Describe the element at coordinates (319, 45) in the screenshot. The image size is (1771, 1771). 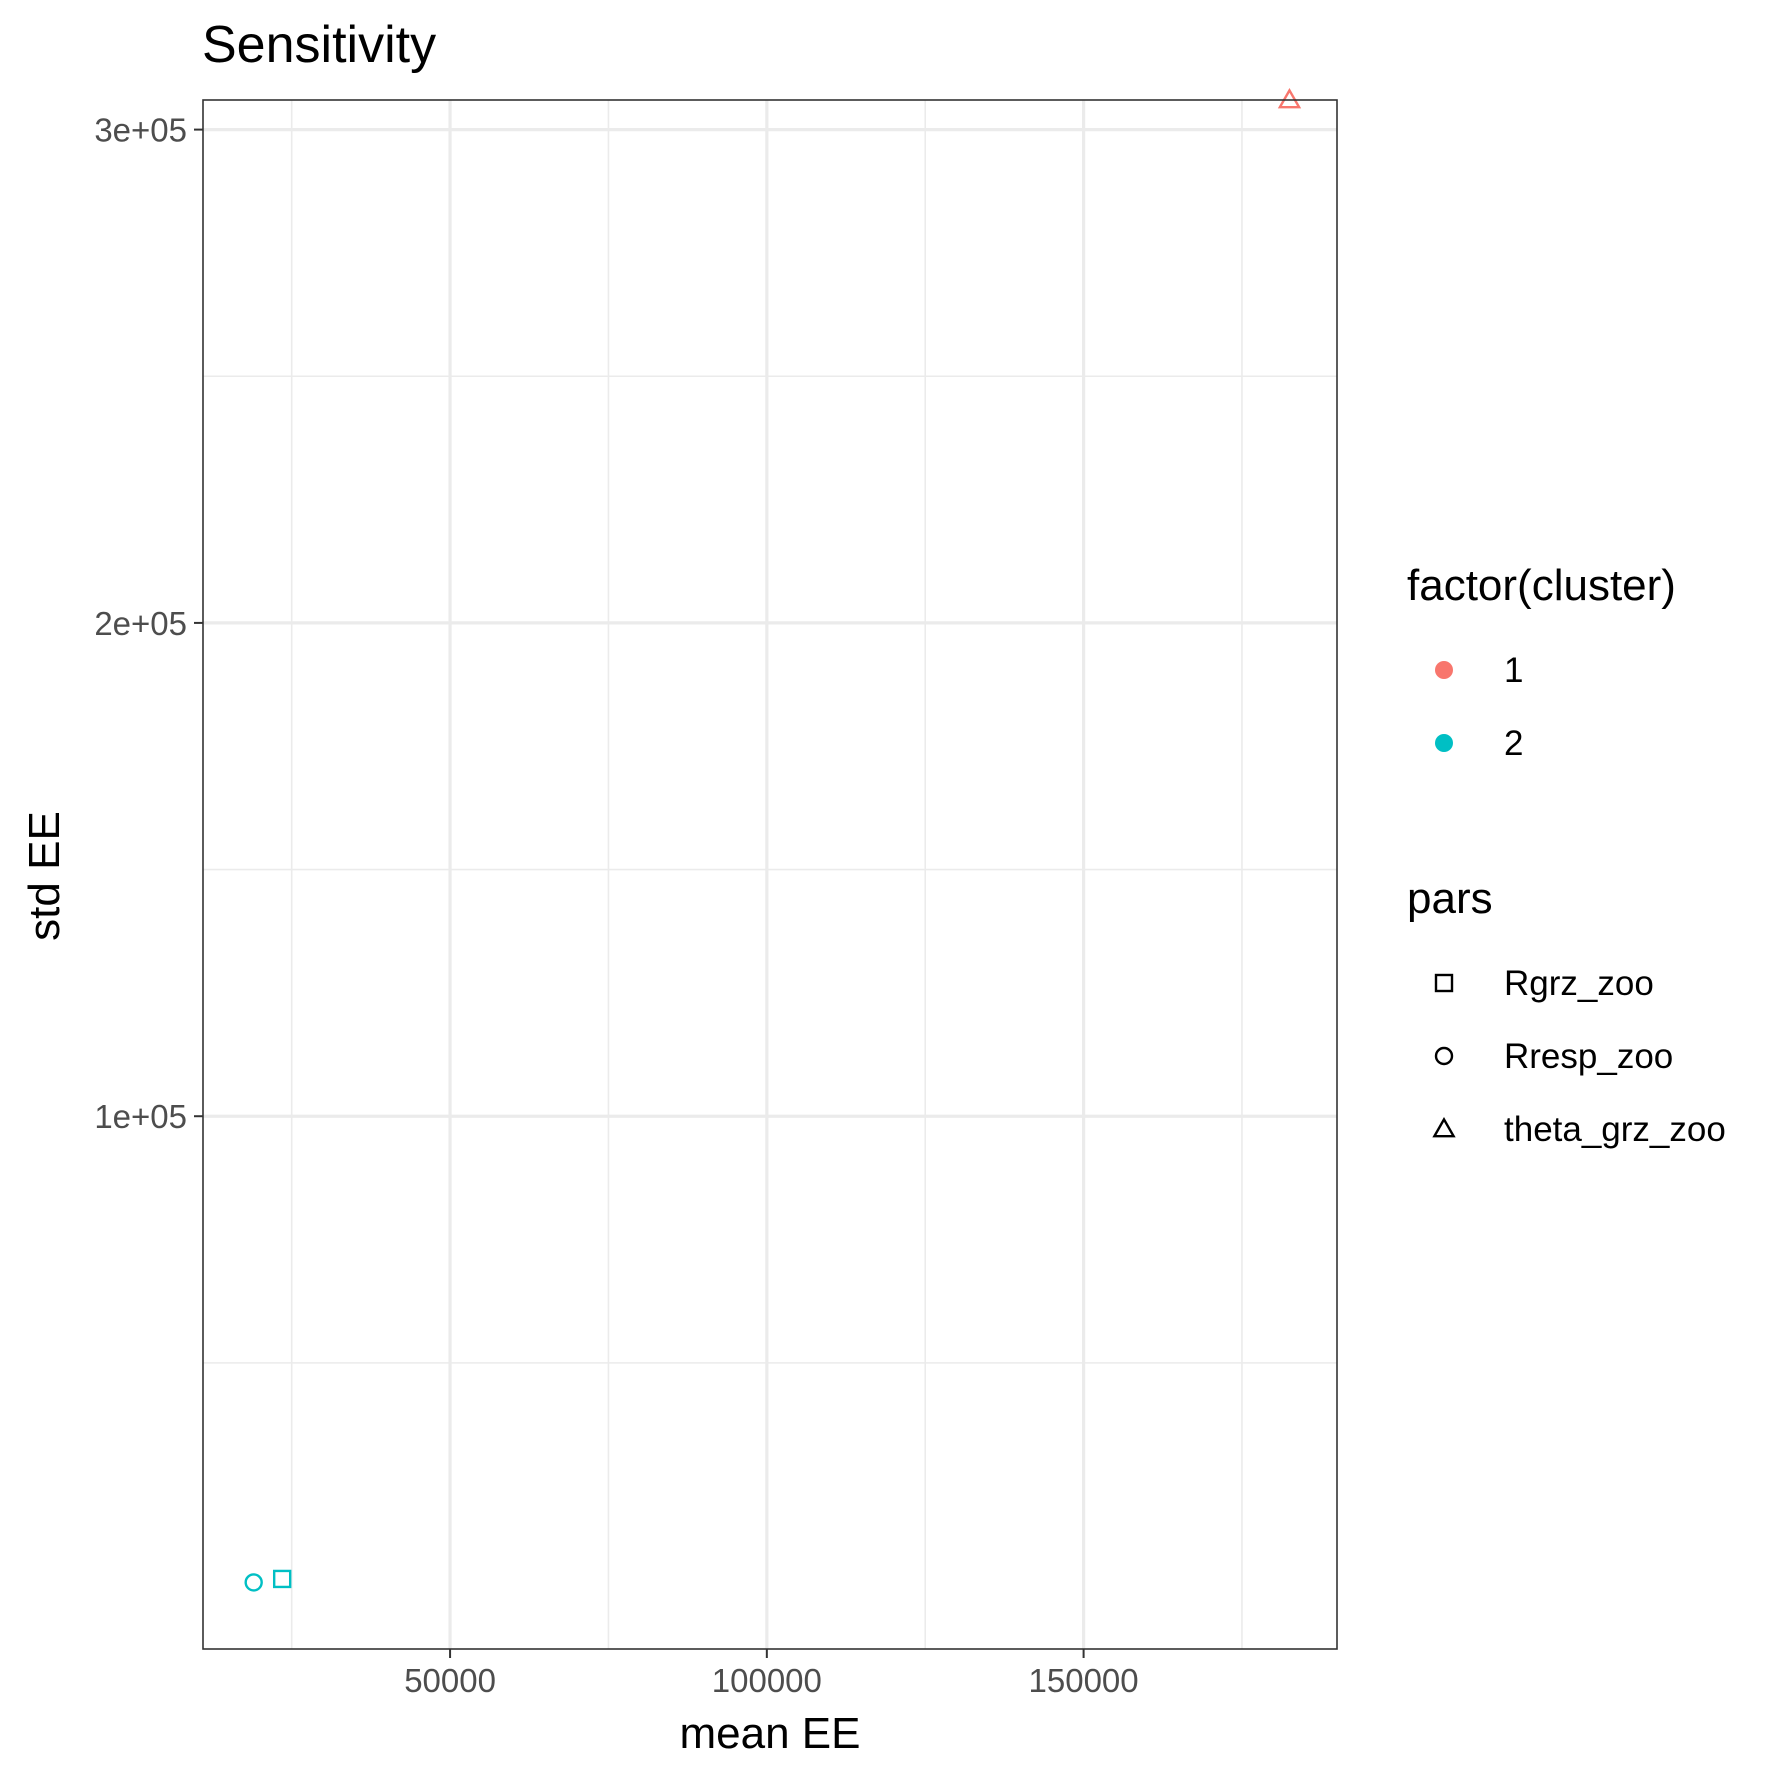
I see `chart-title: Sensitivity` at that location.